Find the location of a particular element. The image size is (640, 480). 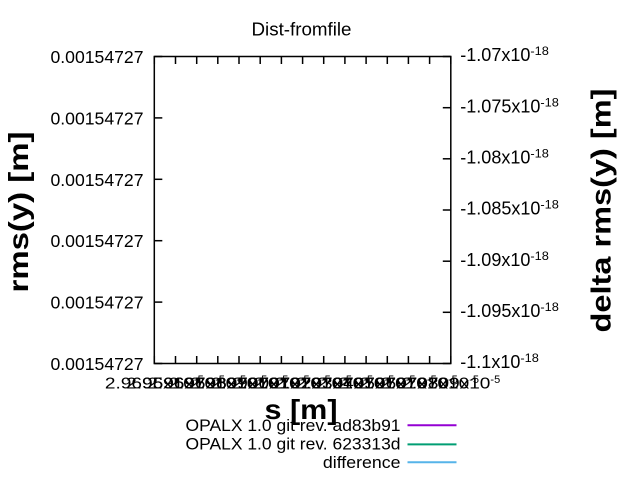

svg-text: -1.075x10⁻¹⁸ is located at coordinates (509, 105).